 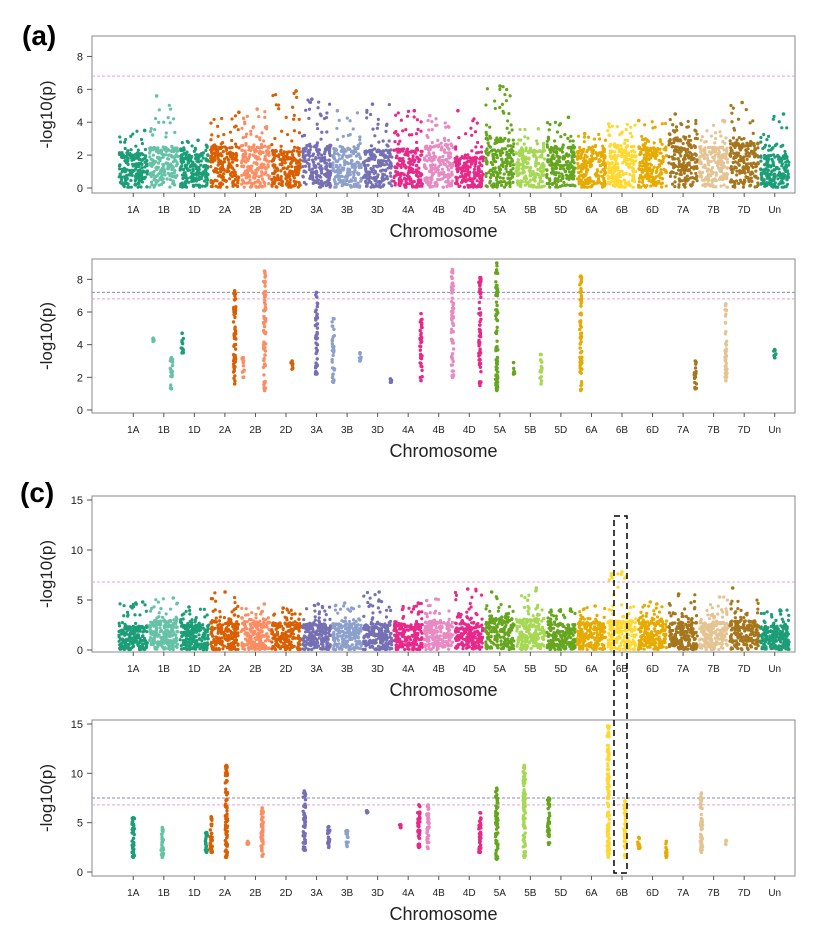 What do you see at coordinates (774, 430) in the screenshot?
I see `x-tick-label-Un: Un` at bounding box center [774, 430].